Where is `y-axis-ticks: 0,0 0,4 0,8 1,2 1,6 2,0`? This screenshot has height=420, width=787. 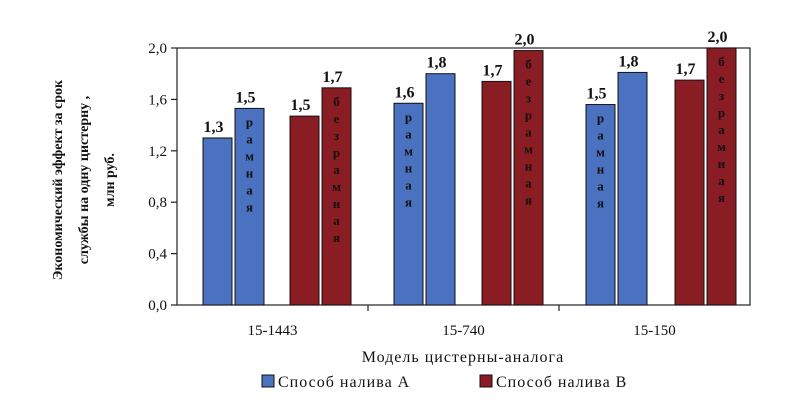
y-axis-ticks: 0,0 0,4 0,8 1,2 1,6 2,0 is located at coordinates (162, 177).